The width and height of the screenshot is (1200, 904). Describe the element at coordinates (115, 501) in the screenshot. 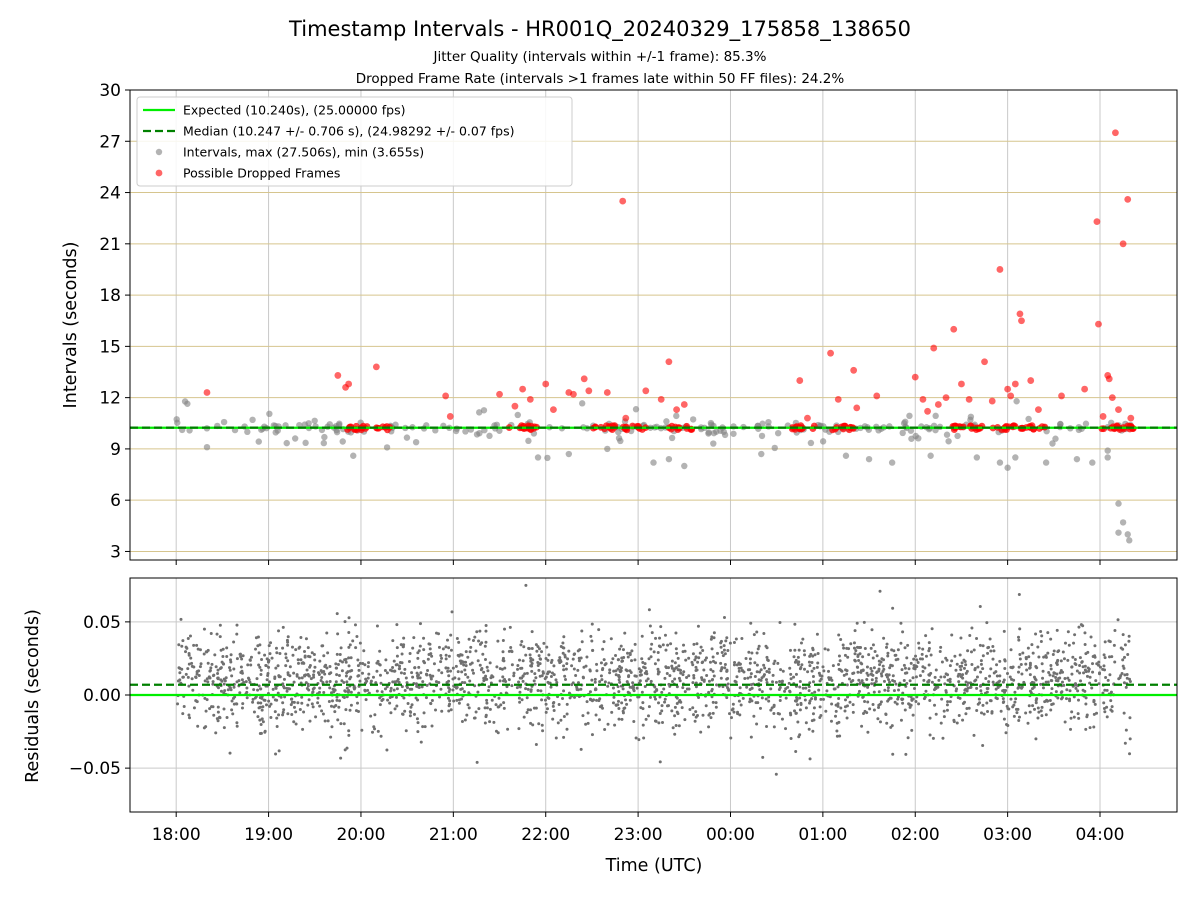

I see `top-y-tick-label: 6` at that location.